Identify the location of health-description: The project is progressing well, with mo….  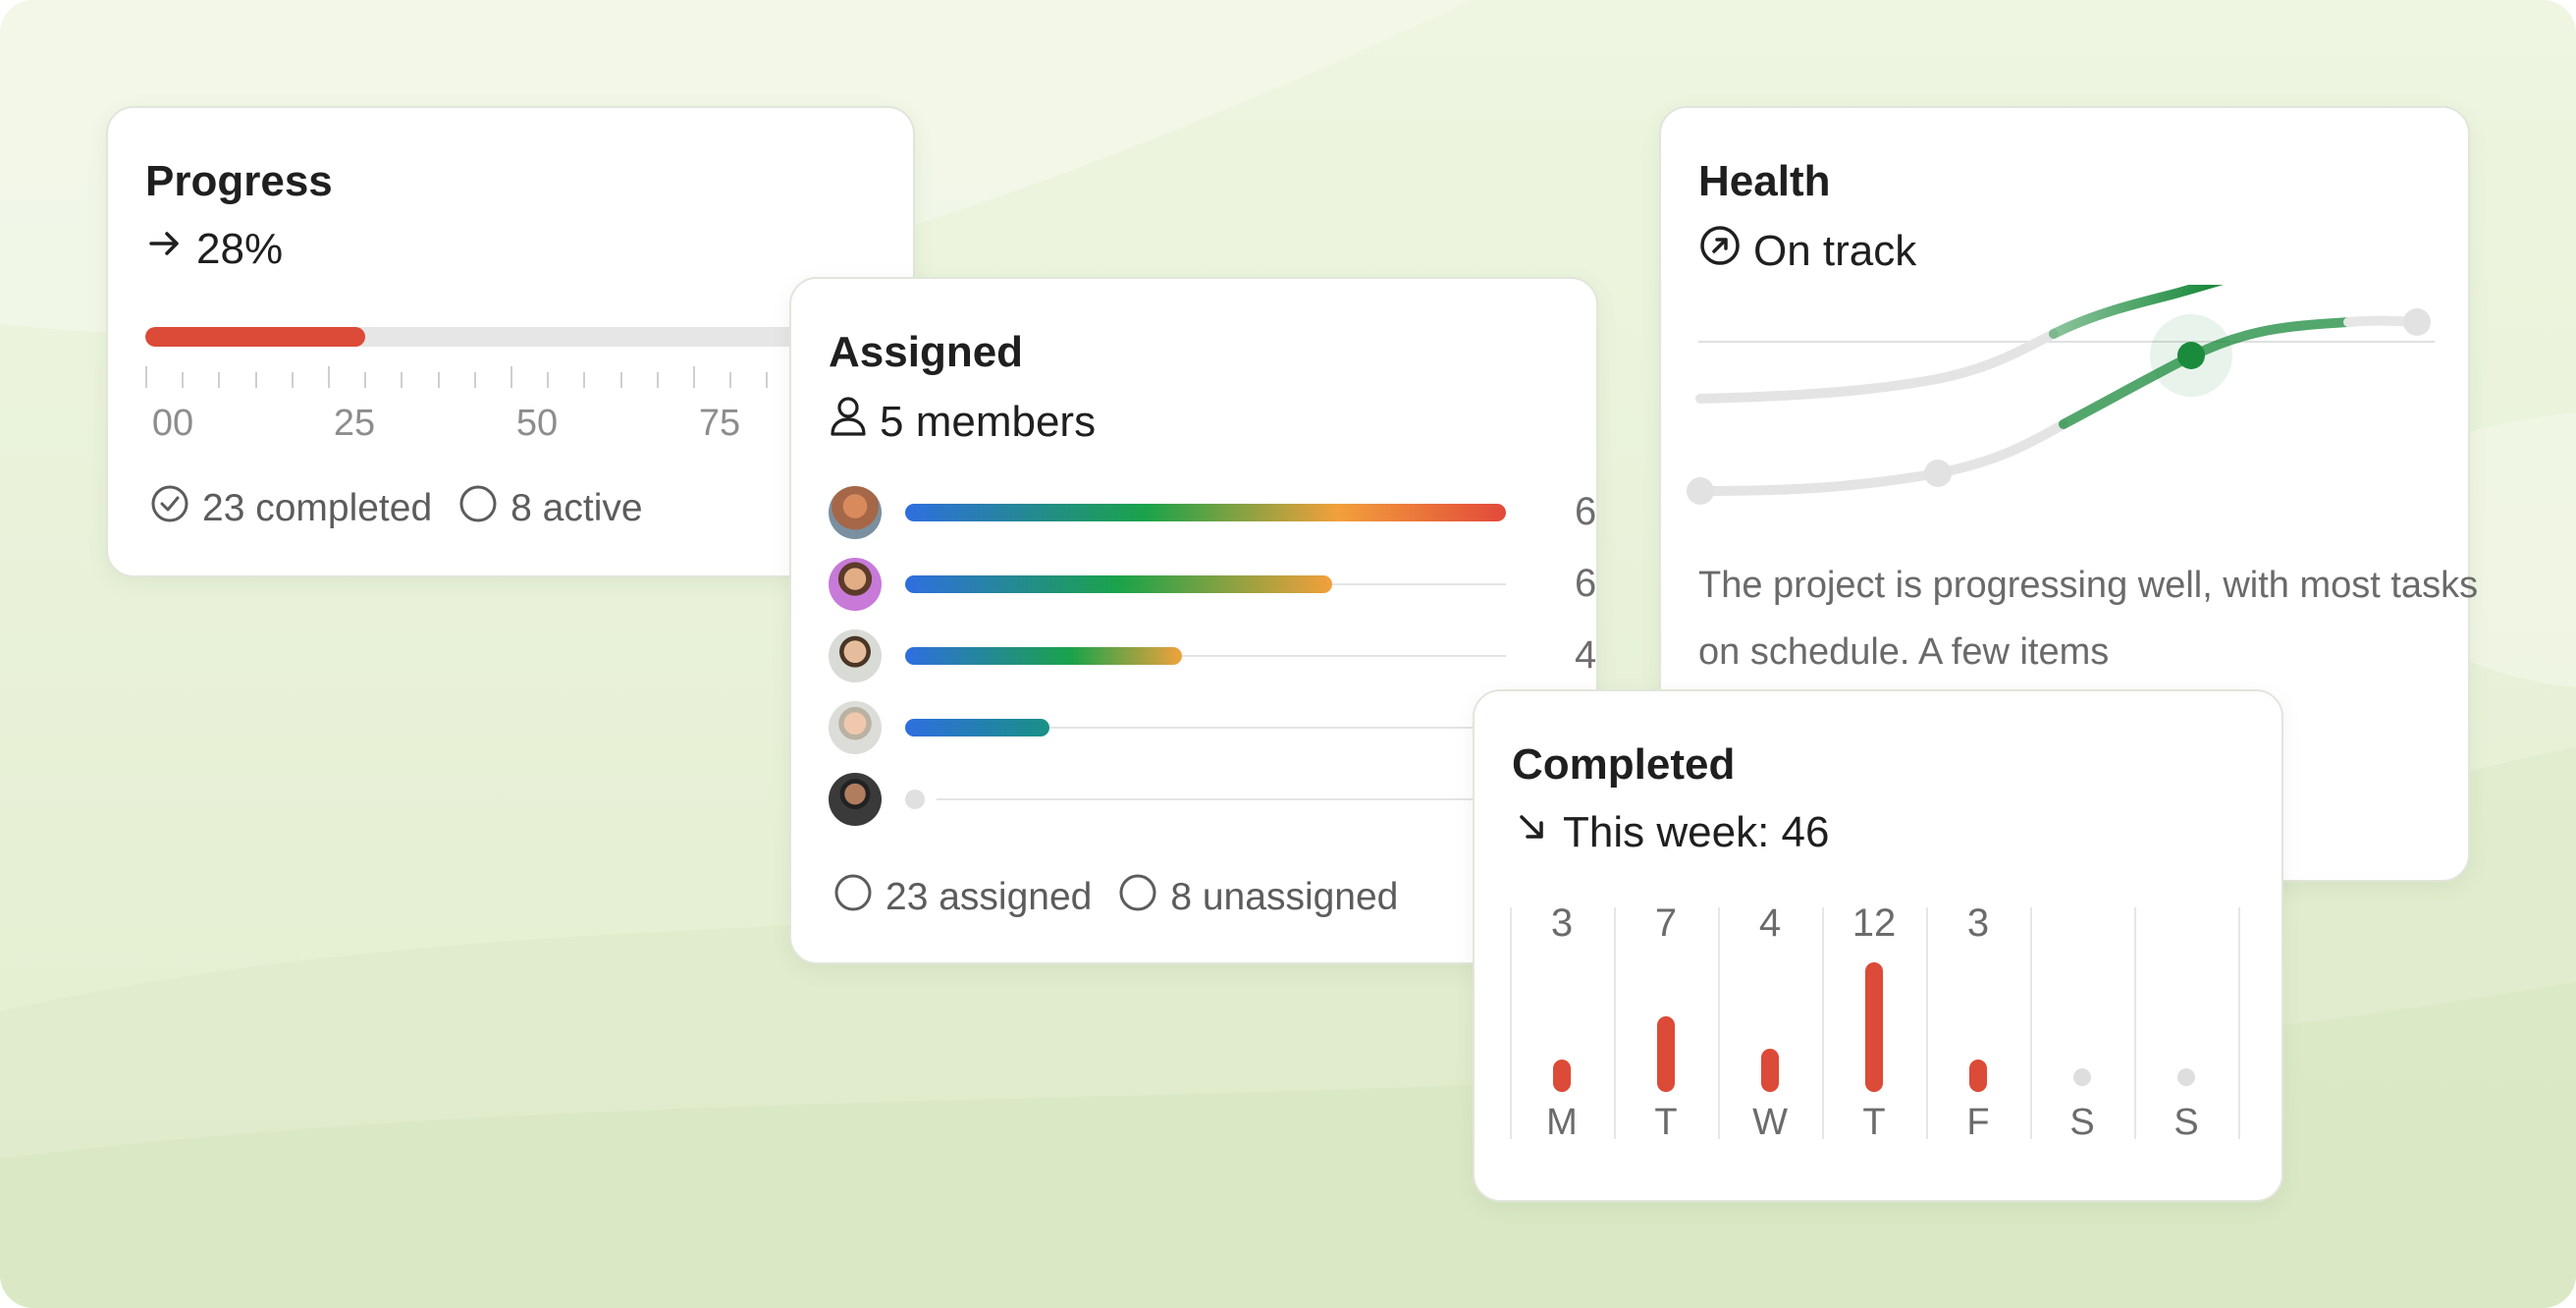
(2088, 619).